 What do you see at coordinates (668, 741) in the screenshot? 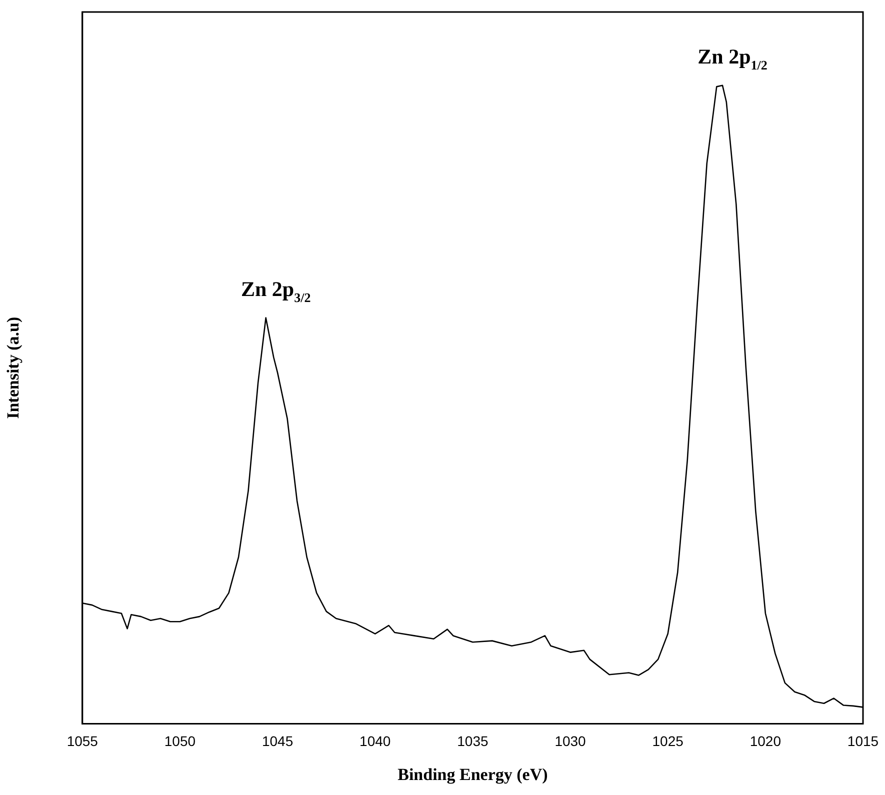
I see `x-tick-label: 1025` at bounding box center [668, 741].